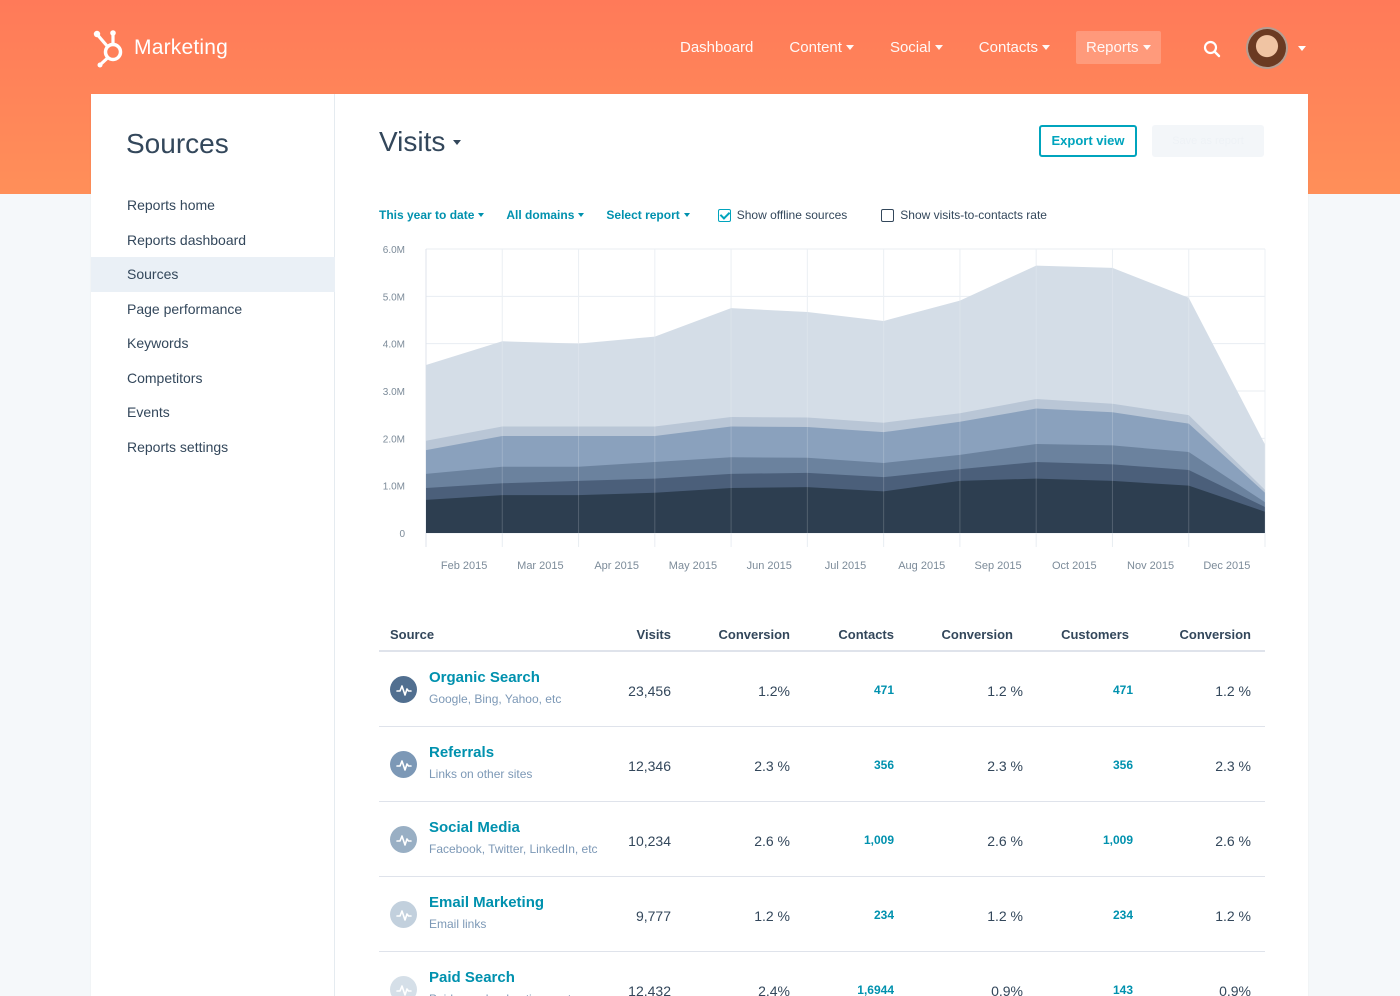 The height and width of the screenshot is (996, 1400). I want to click on nav-item-dashboard: Dashboard, so click(716, 47).